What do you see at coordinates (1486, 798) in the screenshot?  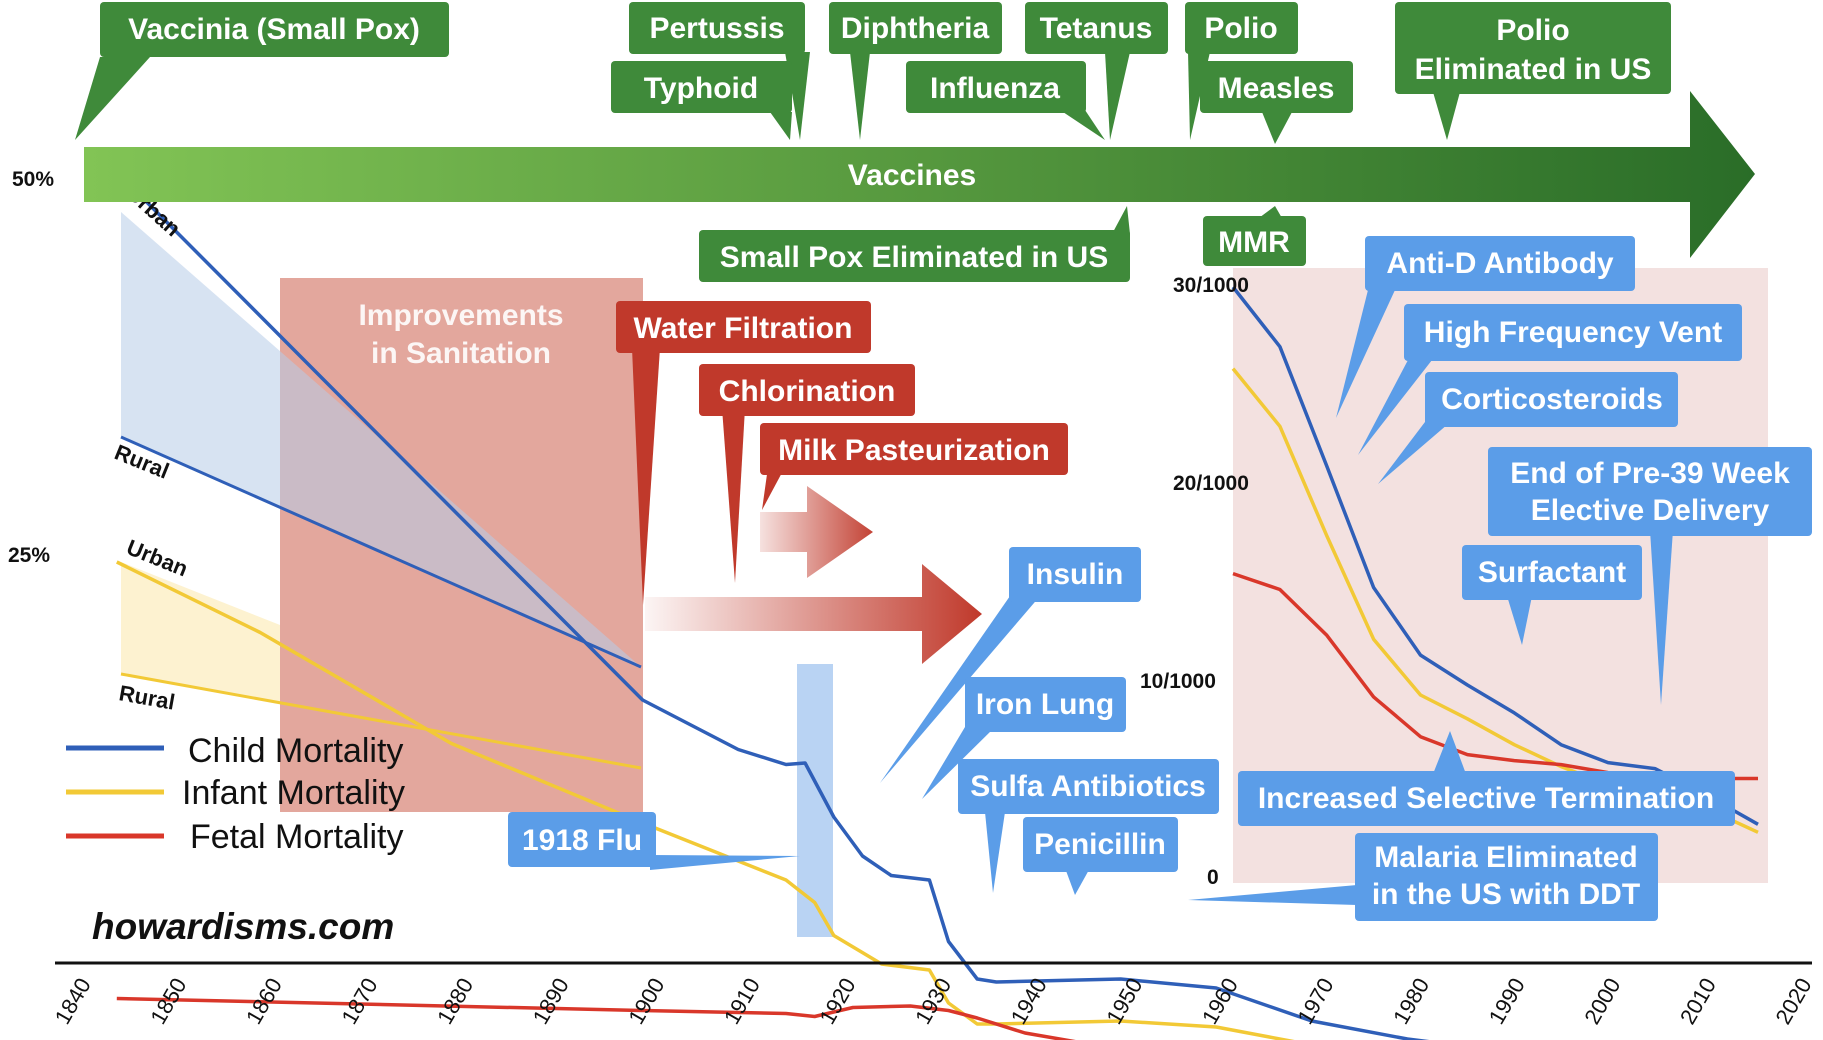 I see `svg-text:Increased Selective Terminatio: Increased Selective Termination` at bounding box center [1486, 798].